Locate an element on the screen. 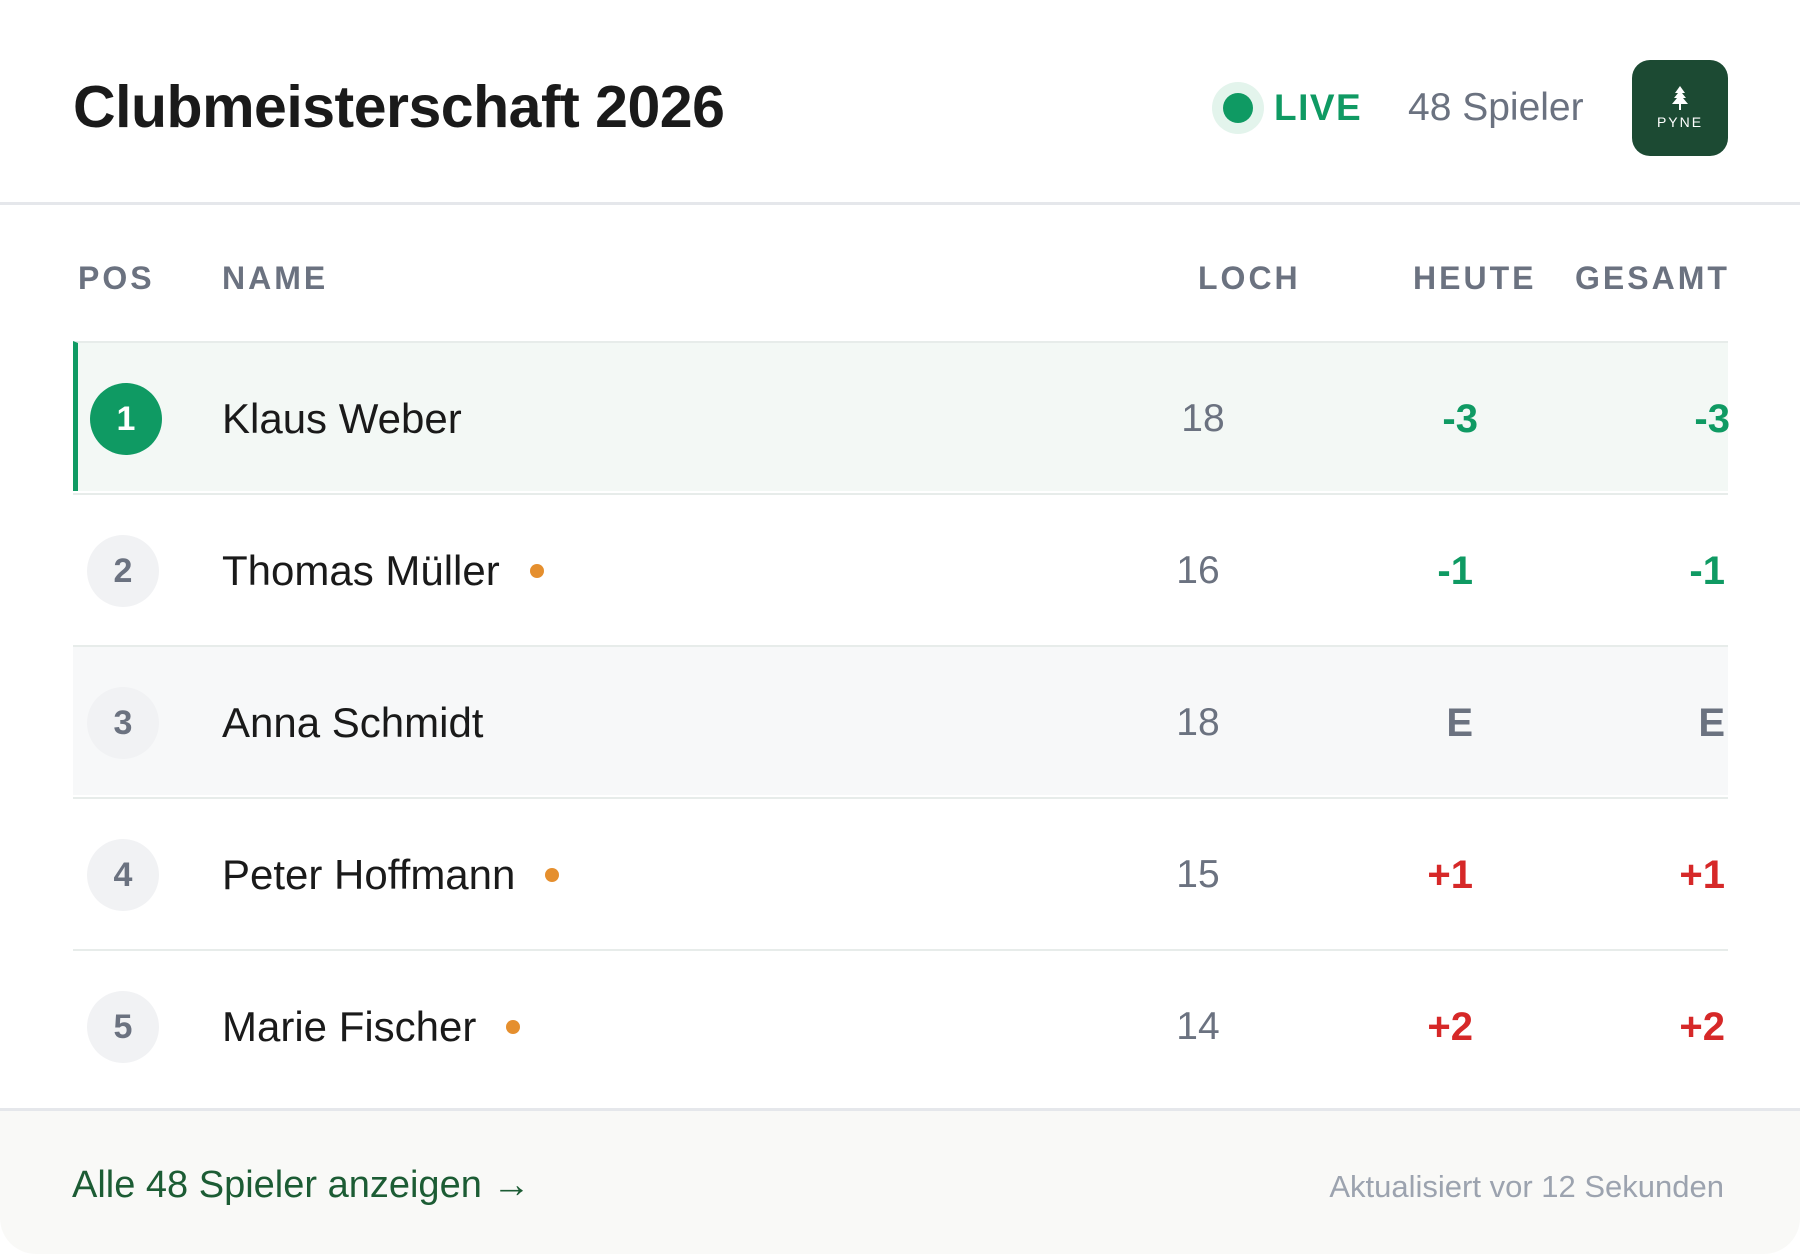 The image size is (1800, 1254). player-name-text: Anna Schmidt is located at coordinates (353, 722).